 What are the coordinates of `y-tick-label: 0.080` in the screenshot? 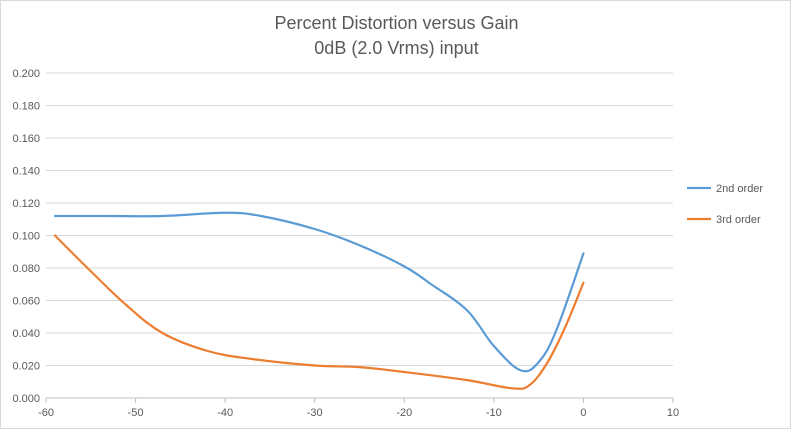 It's located at (26, 269).